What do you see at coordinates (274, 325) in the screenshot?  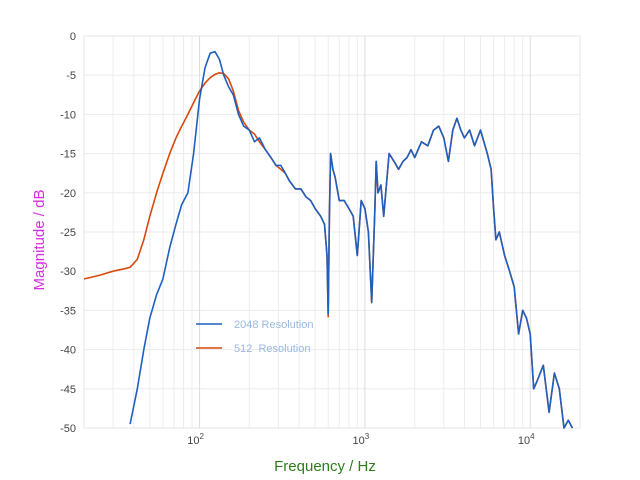 I see `legend-label: 2048 Resolution` at bounding box center [274, 325].